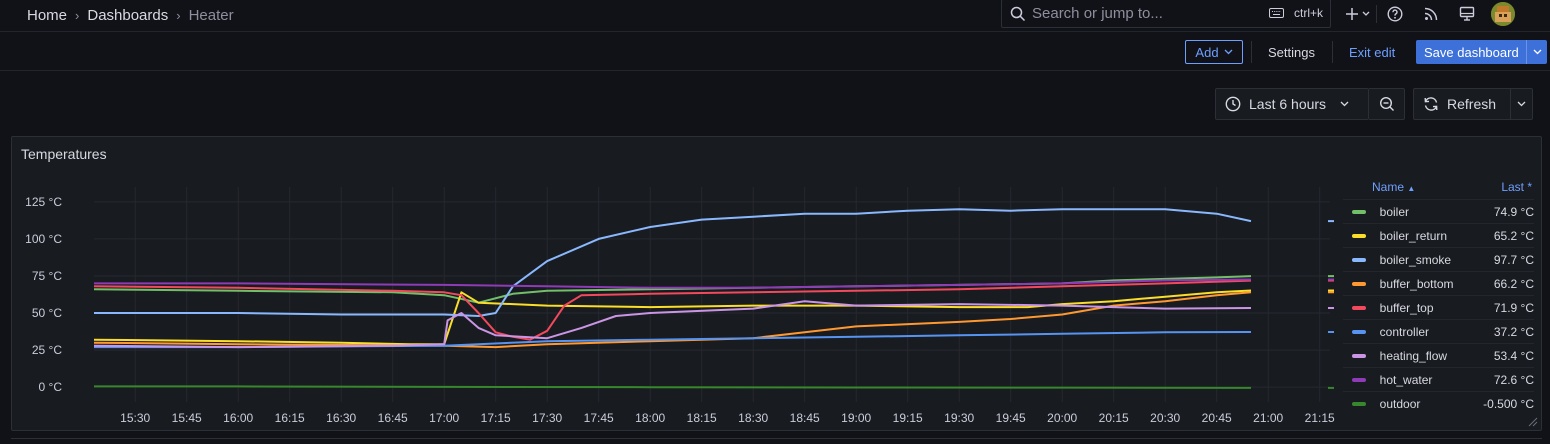  Describe the element at coordinates (290, 418) in the screenshot. I see `x-tick-label: 16:15` at that location.